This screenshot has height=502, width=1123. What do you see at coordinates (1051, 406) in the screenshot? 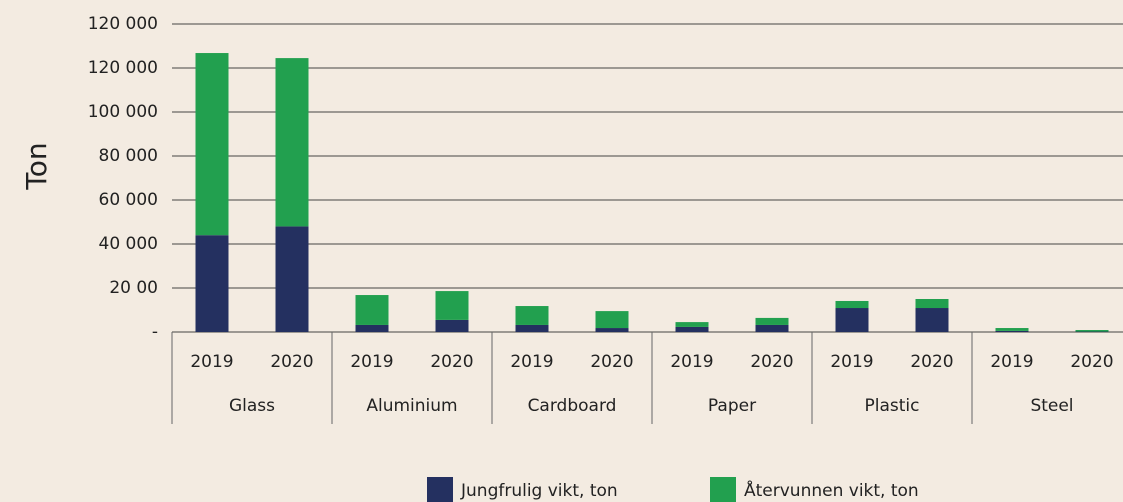
I see `group-label: Steel` at bounding box center [1051, 406].